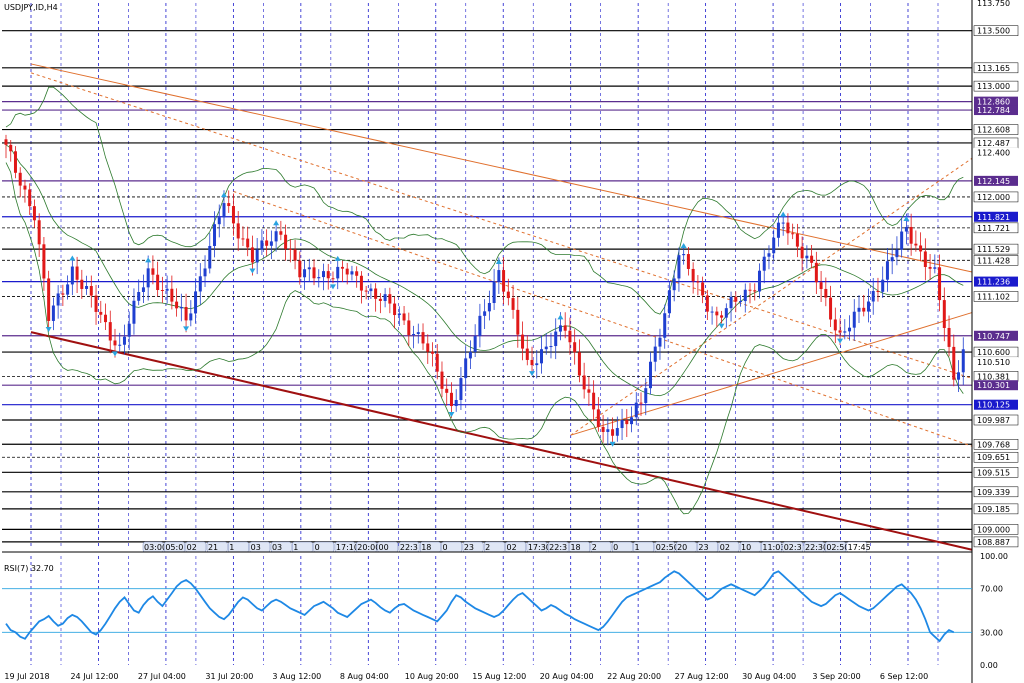  I want to click on time-bubble-label: 22:3, so click(558, 547).